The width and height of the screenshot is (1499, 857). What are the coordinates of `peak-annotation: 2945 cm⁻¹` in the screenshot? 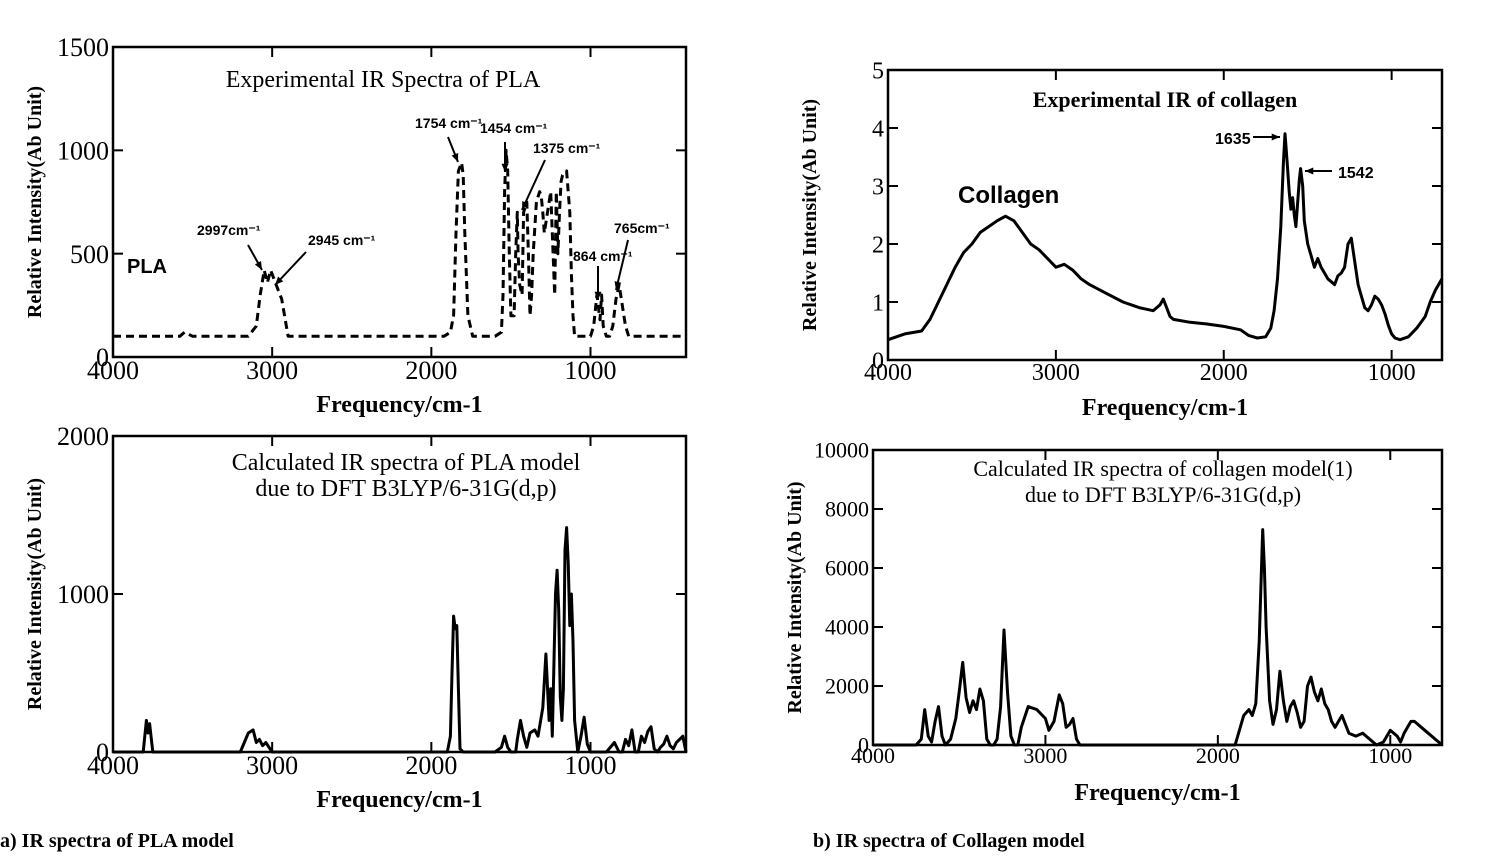 It's located at (342, 240).